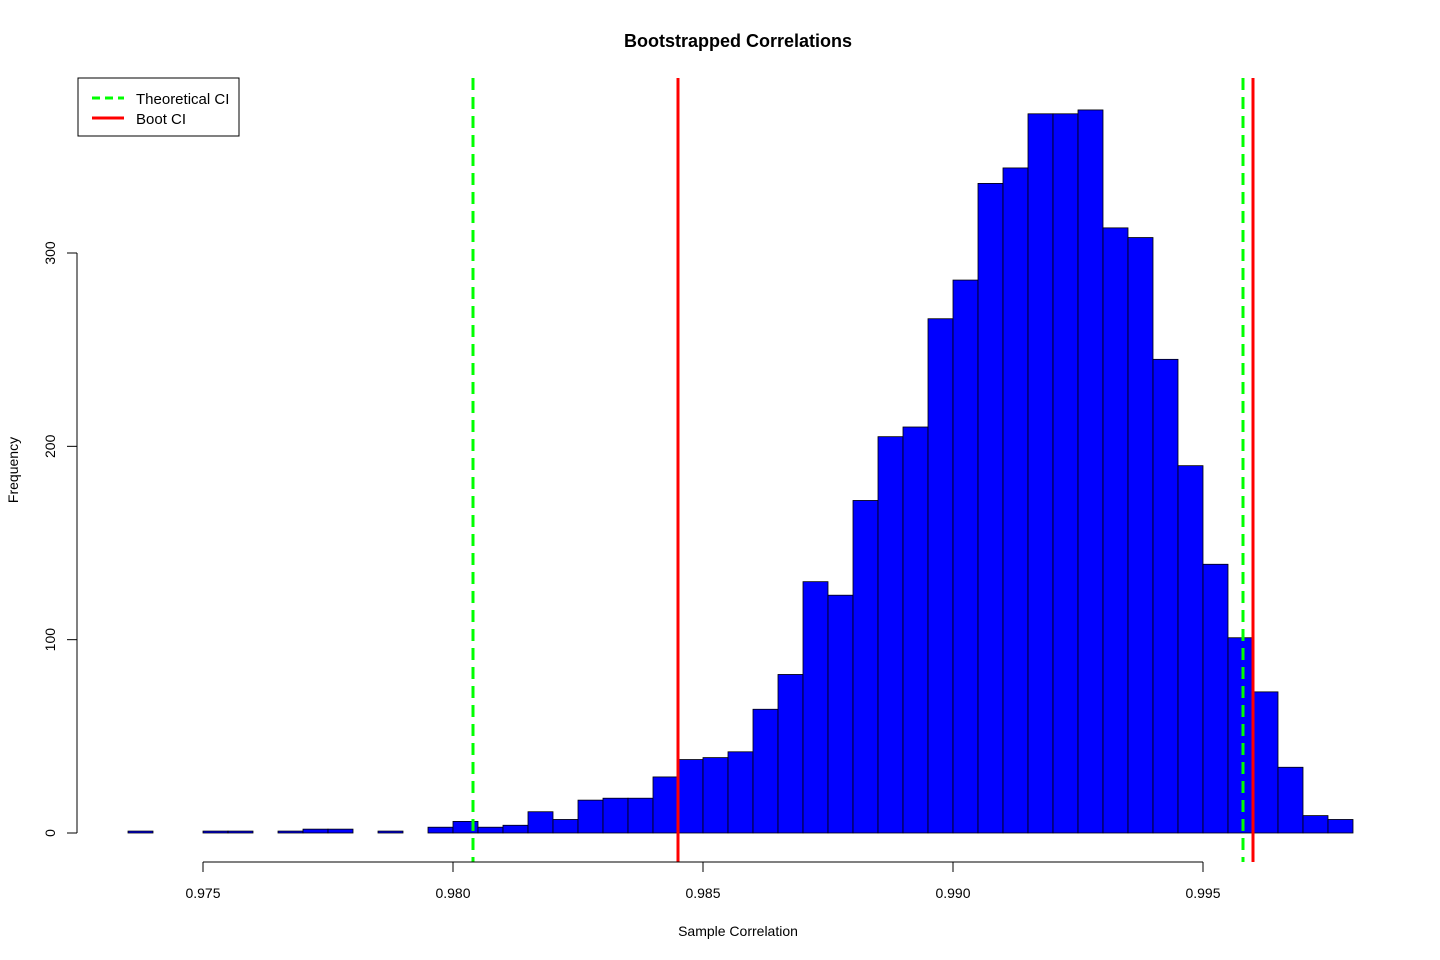 The image size is (1440, 960). Describe the element at coordinates (1202, 893) in the screenshot. I see `x-tick-label: 0.995` at that location.